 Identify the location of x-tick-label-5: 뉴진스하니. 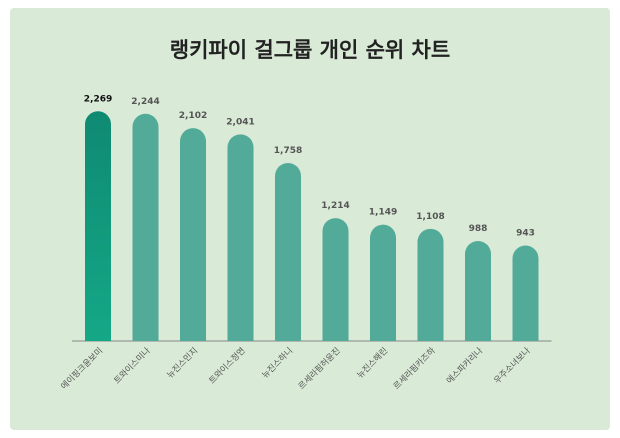
(277, 362).